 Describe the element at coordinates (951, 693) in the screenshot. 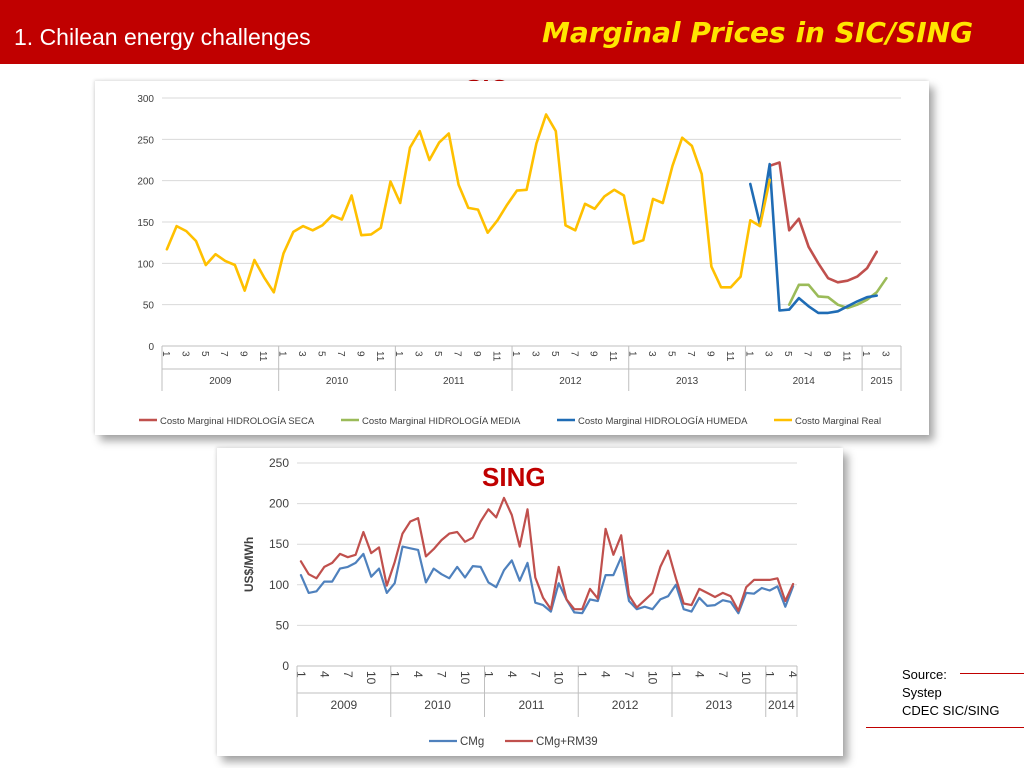

I see `source-note: Source: Systep CDEC SIC/SING` at that location.